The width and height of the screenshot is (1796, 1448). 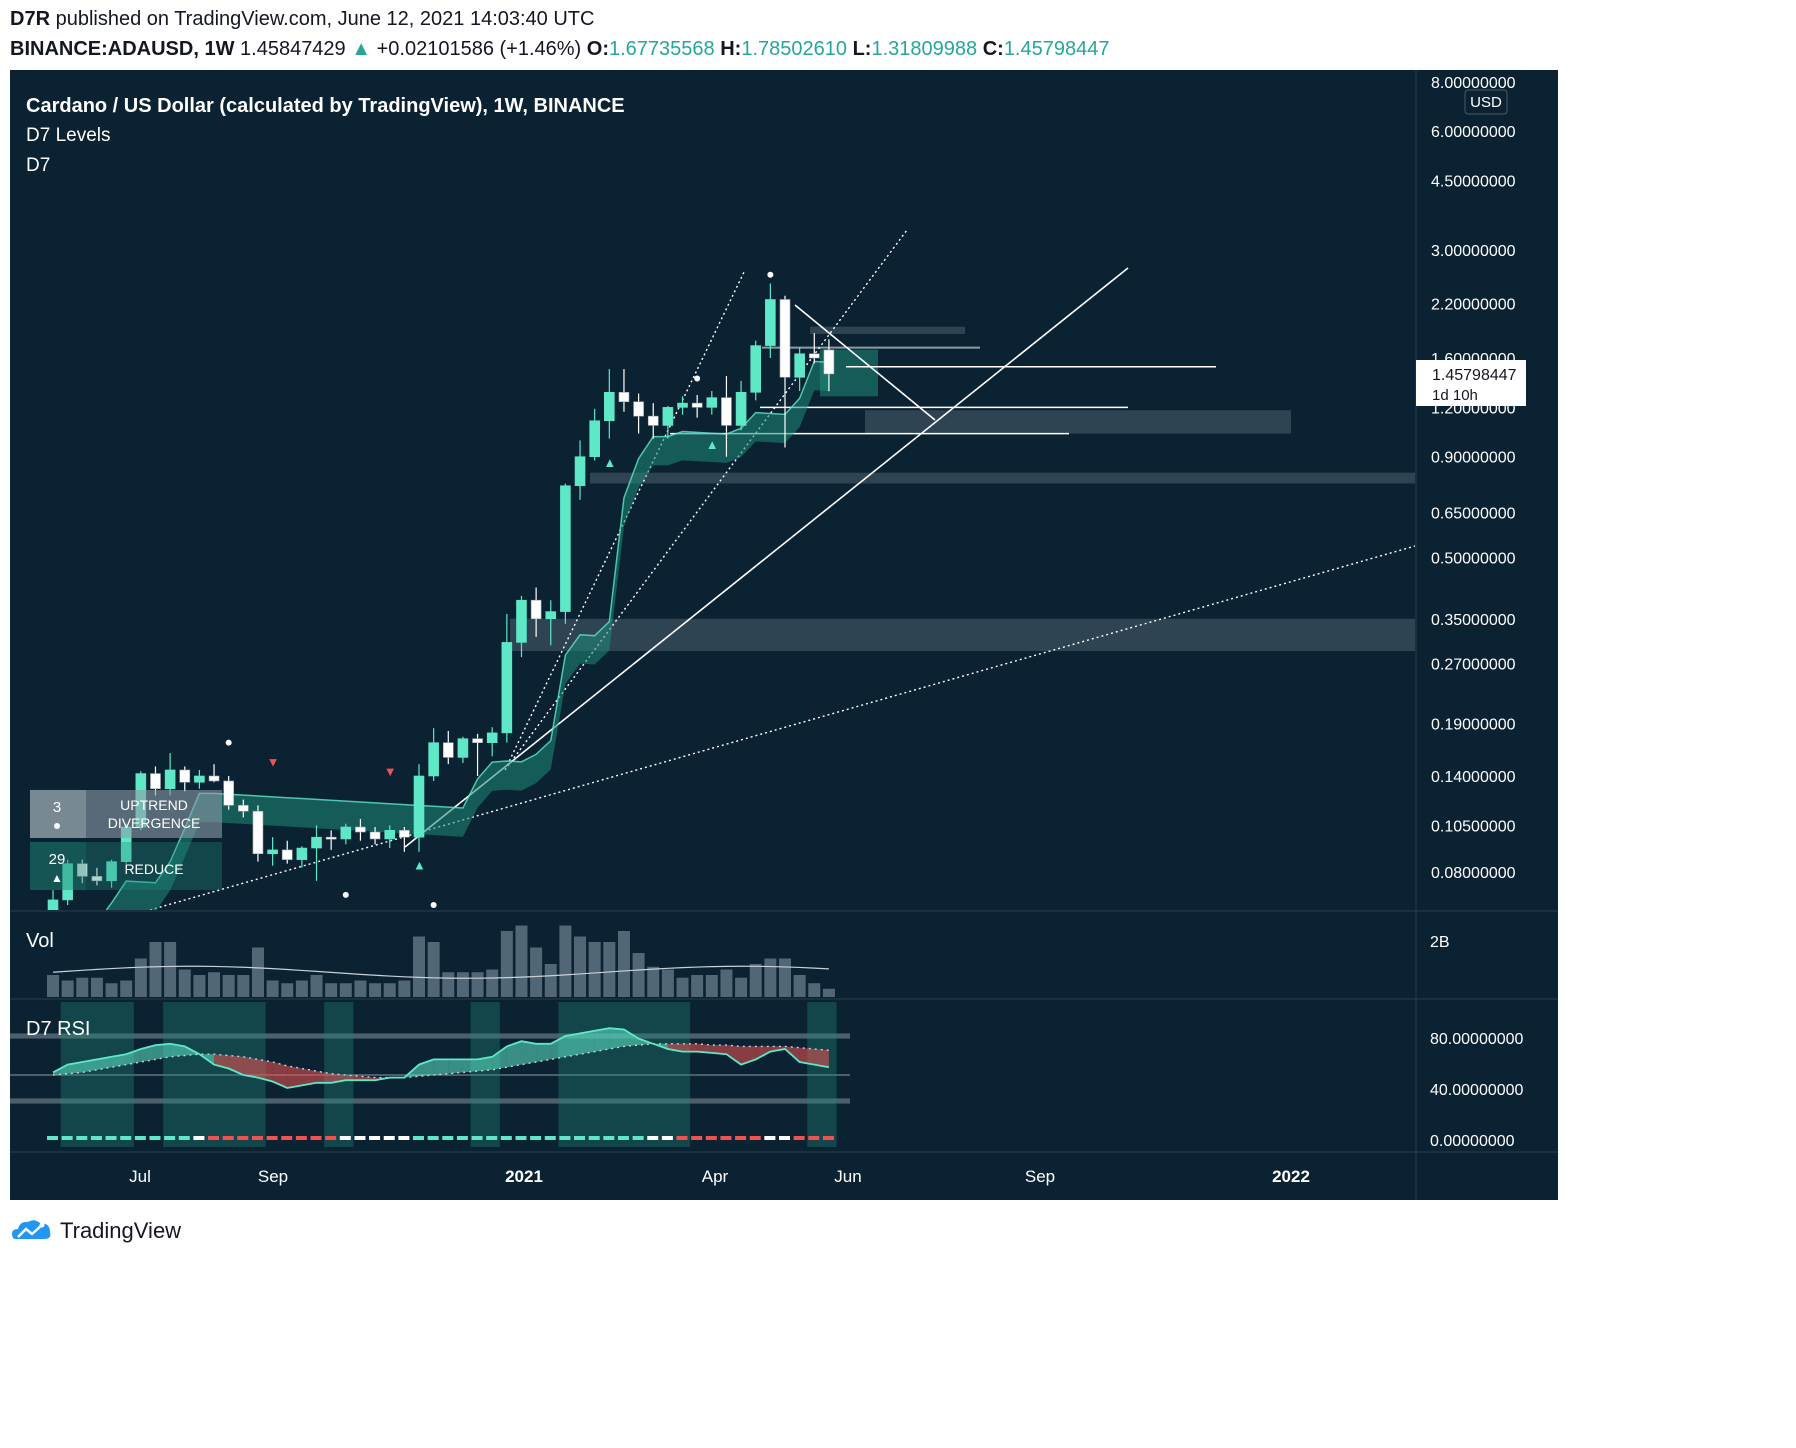 I want to click on indicator-label: D7 Levels, so click(x=68, y=135).